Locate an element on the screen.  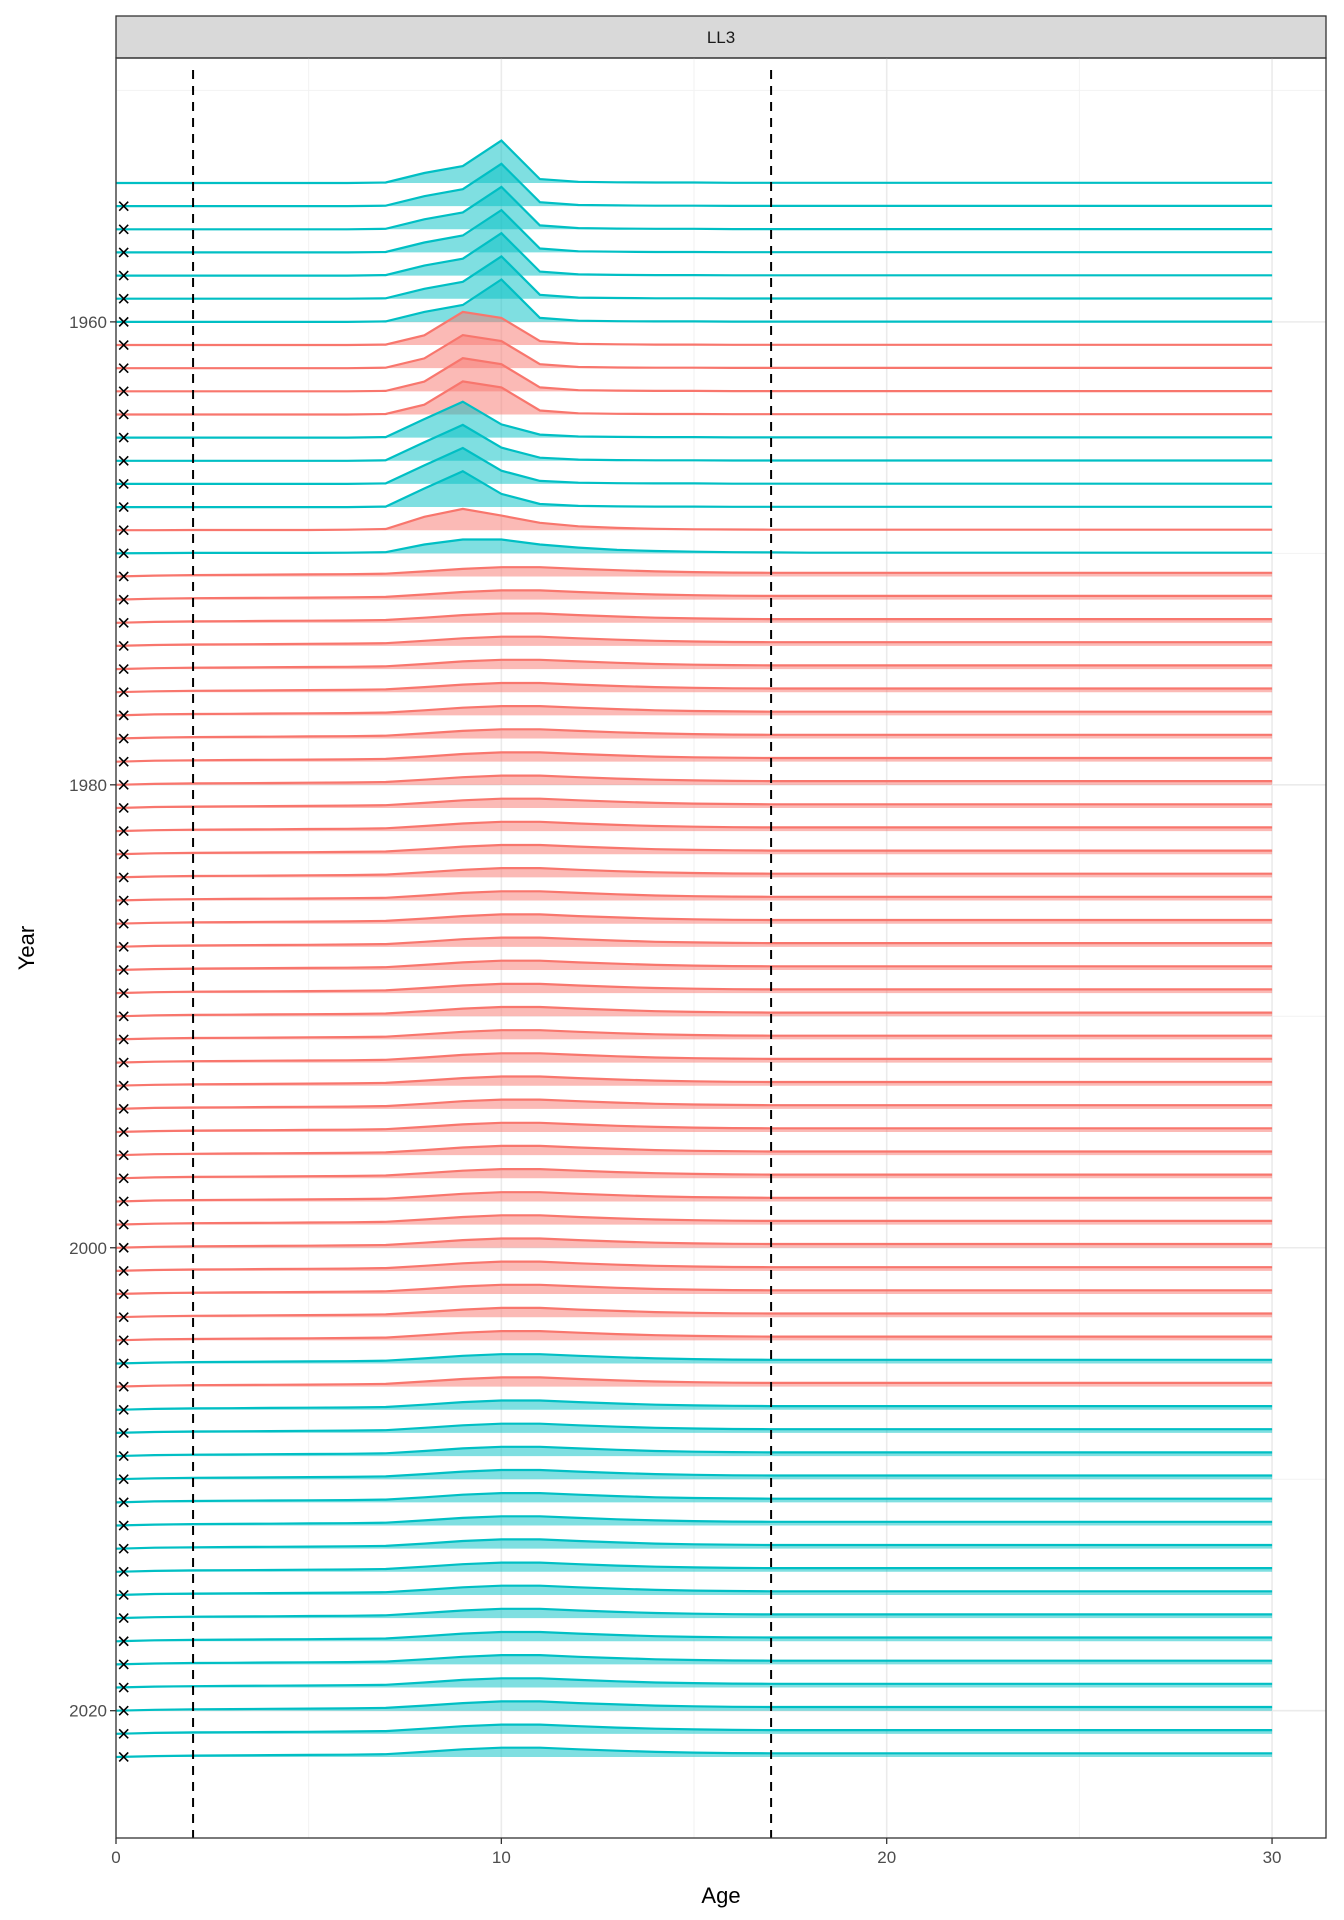
ridge-1978 is located at coordinates (694, 734).